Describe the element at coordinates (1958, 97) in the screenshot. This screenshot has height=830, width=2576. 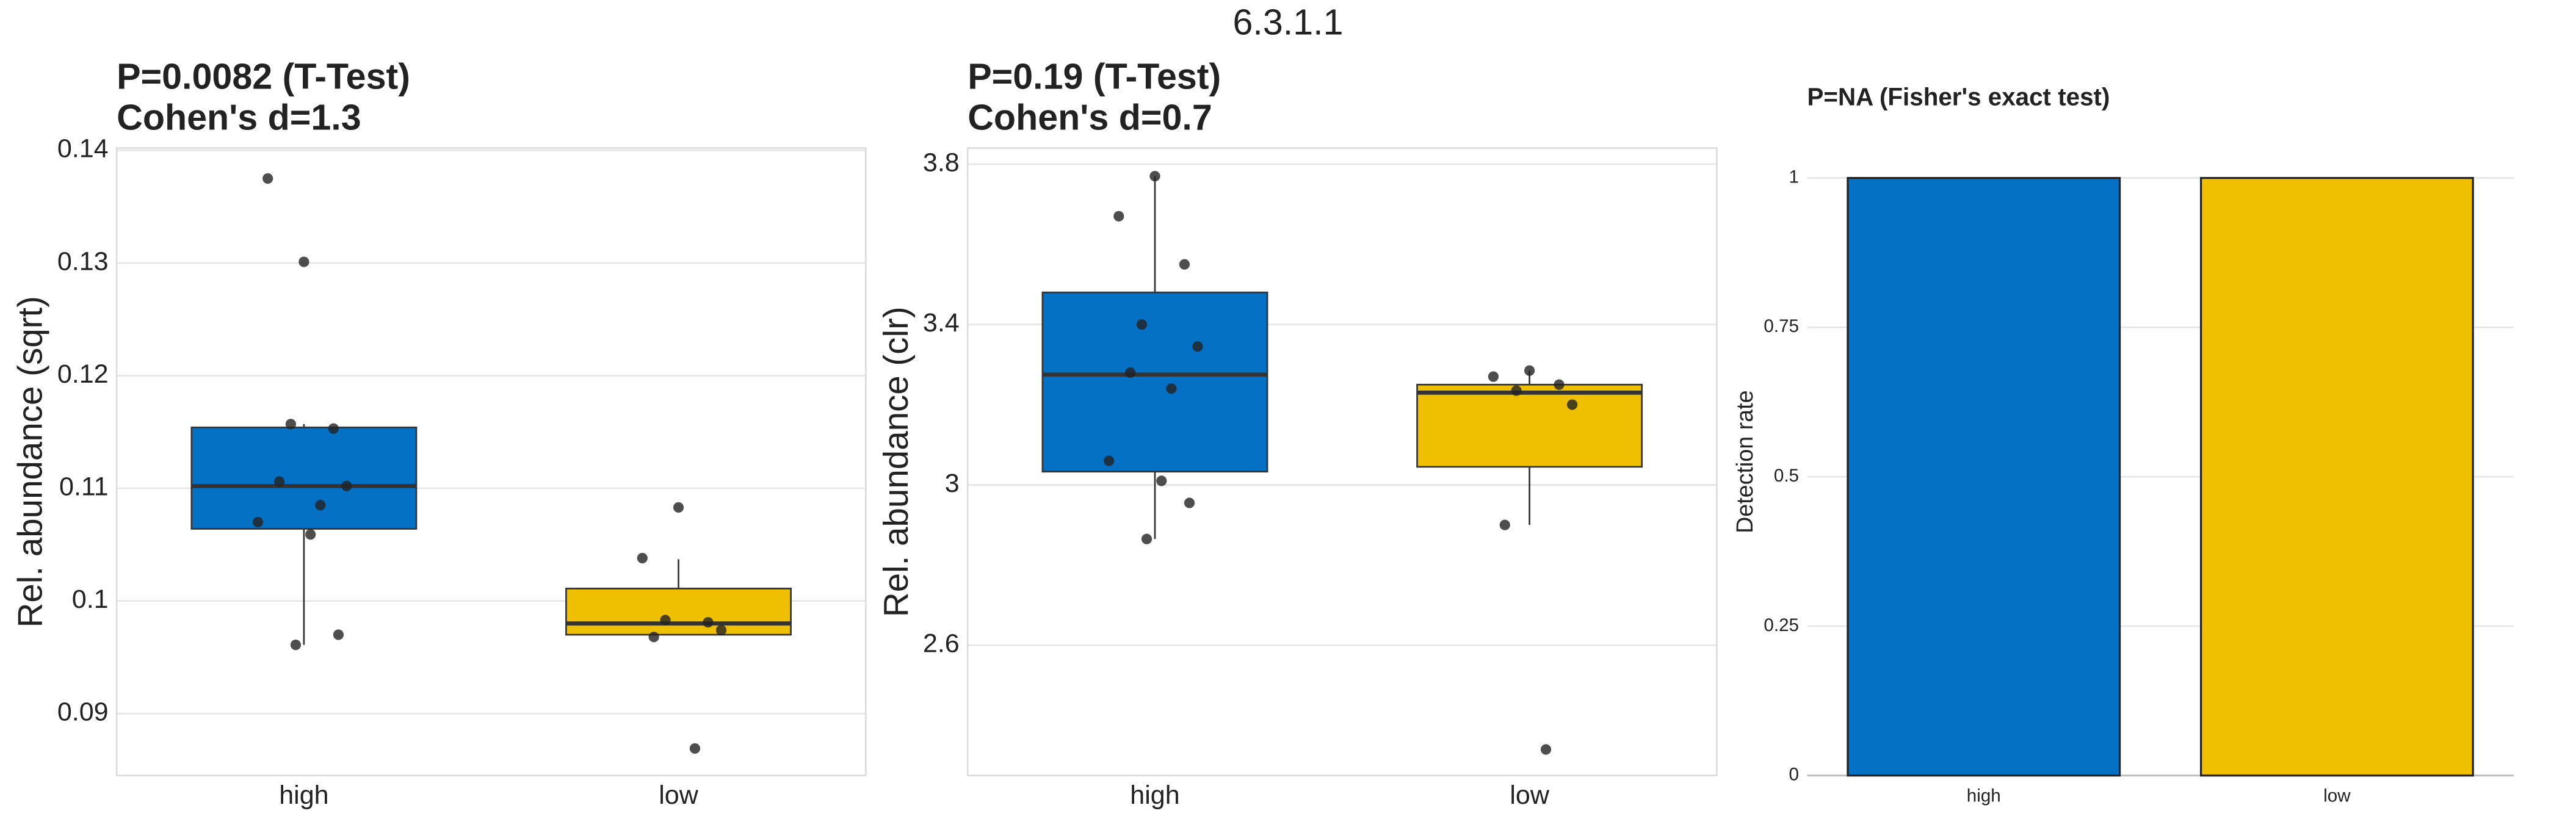
I see `chart-title: P=NA (Fisher's exact test)` at that location.